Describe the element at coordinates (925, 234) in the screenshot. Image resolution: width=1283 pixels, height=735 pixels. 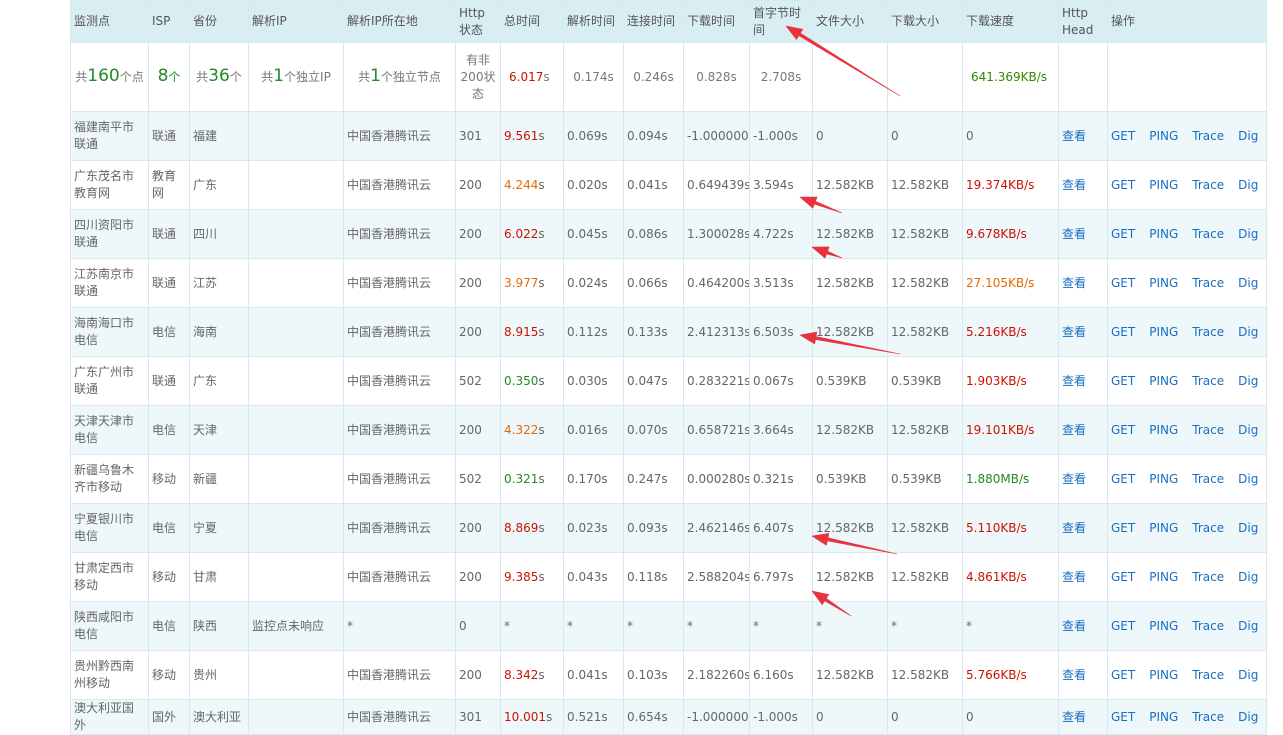
I see `cell-download-size: 12.582KB` at that location.